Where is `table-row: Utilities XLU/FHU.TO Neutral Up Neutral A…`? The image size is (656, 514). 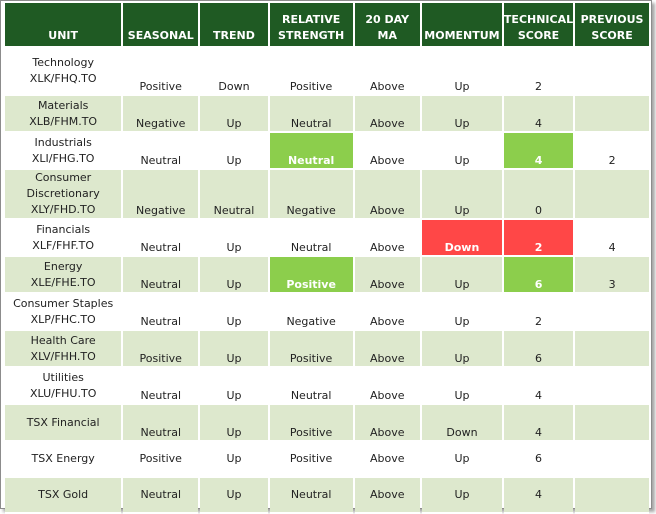
table-row: Utilities XLU/FHU.TO Neutral Up Neutral A… is located at coordinates (327, 386).